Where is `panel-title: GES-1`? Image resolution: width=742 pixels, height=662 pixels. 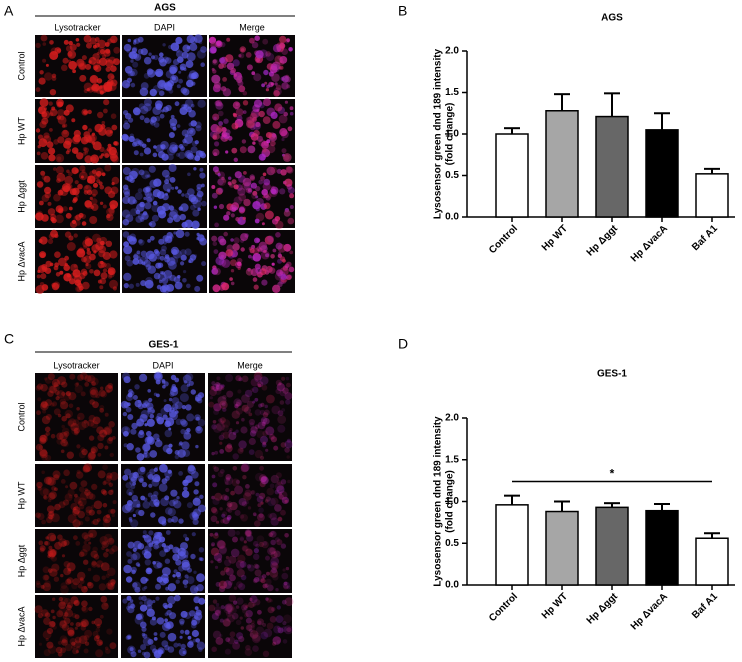
panel-title: GES-1 is located at coordinates (163, 345).